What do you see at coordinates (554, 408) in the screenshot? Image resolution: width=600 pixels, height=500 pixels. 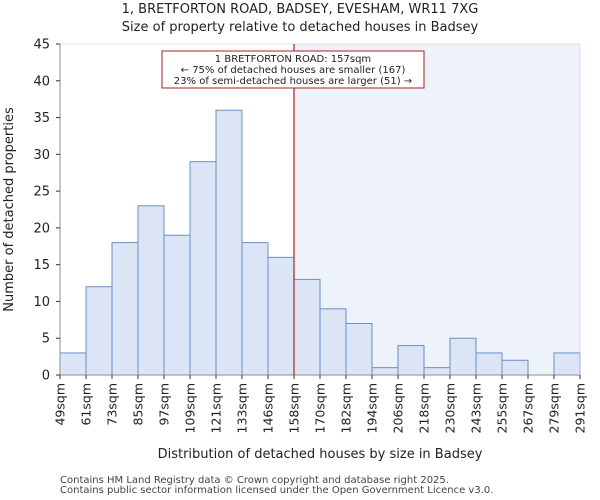 I see `x-tick-label-279sqm: 279sqm` at bounding box center [554, 408].